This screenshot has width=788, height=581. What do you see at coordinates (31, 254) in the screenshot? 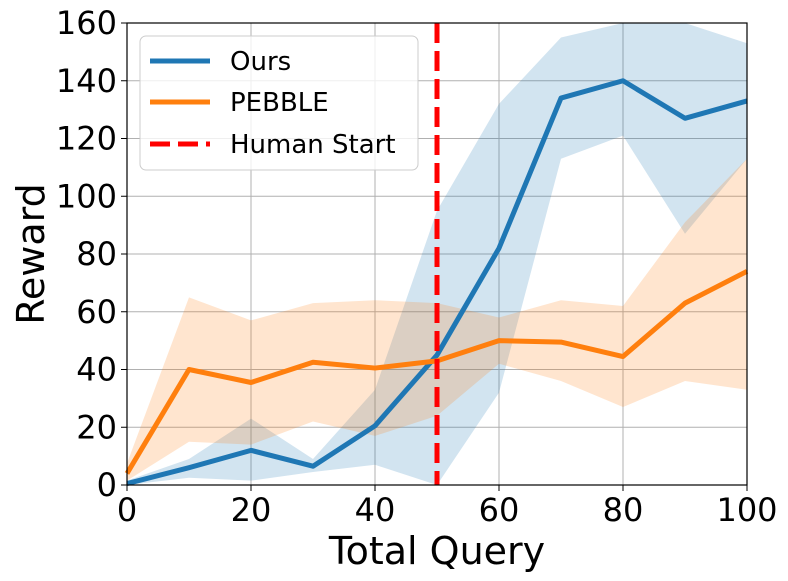
I see `y-axis-label: Reward` at bounding box center [31, 254].